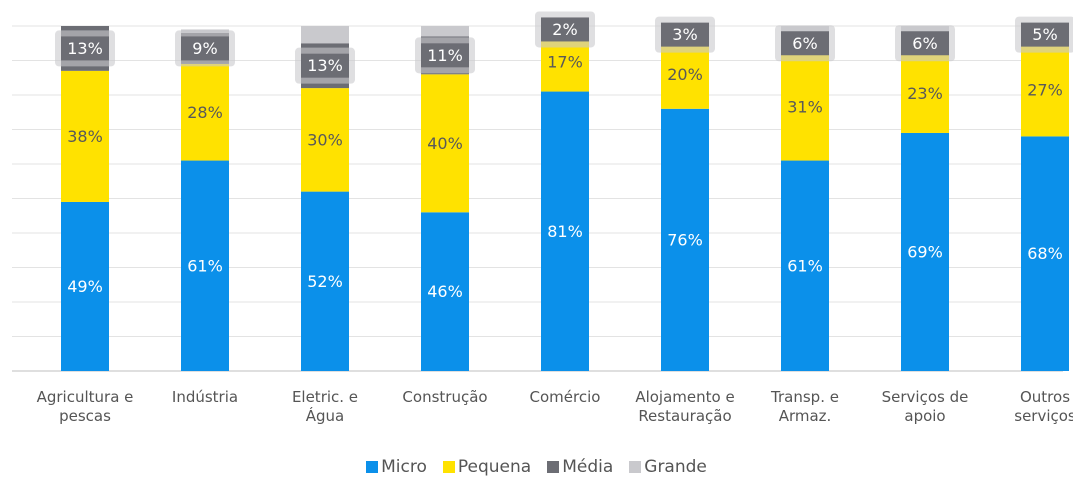 This screenshot has height=478, width=1073. I want to click on data-label: 31%, so click(805, 107).